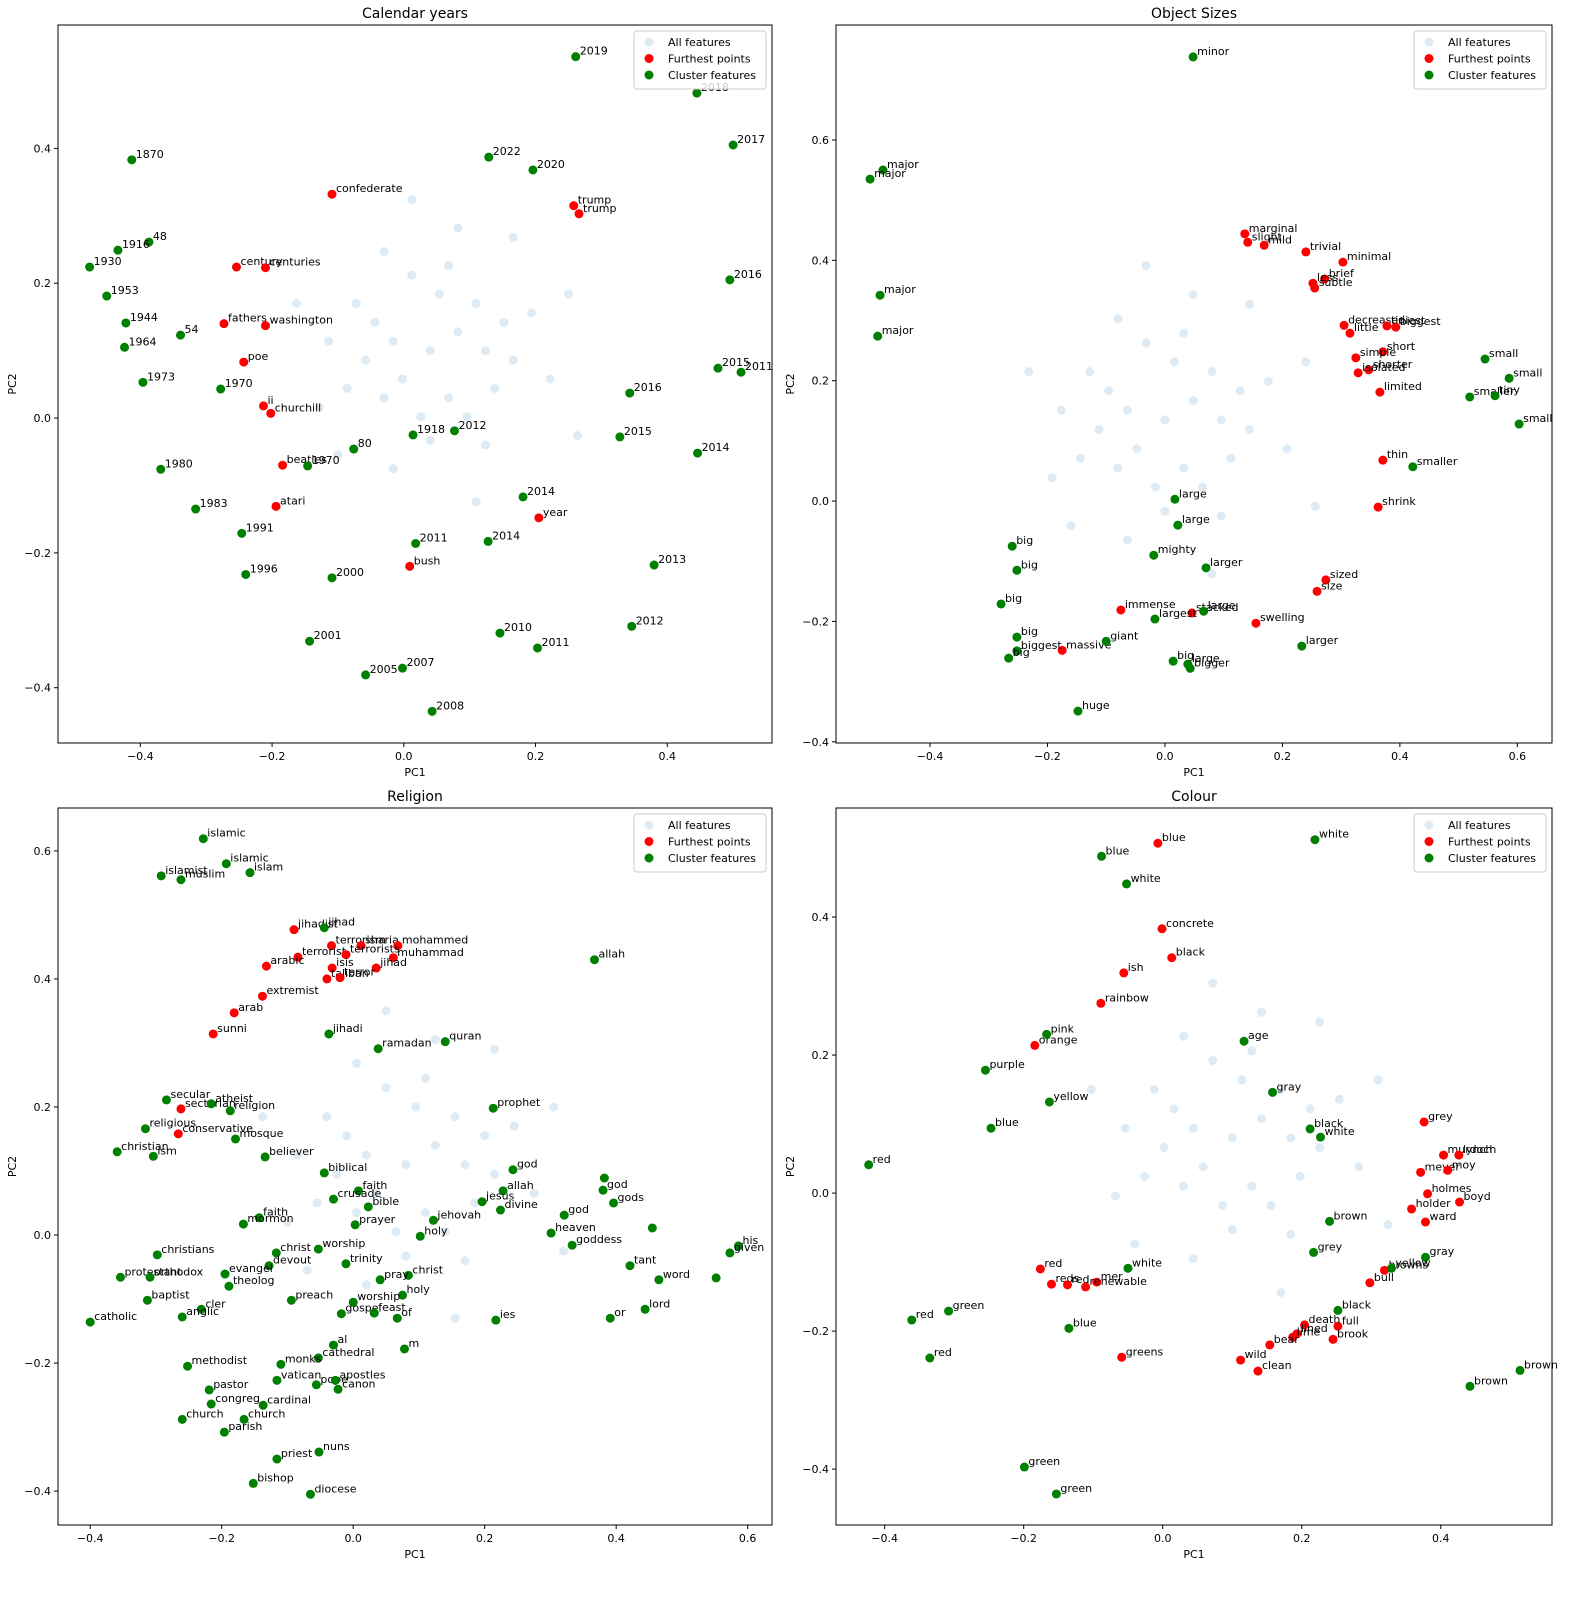 The height and width of the screenshot is (1604, 1593). What do you see at coordinates (648, 387) in the screenshot?
I see `point-label: 2016` at bounding box center [648, 387].